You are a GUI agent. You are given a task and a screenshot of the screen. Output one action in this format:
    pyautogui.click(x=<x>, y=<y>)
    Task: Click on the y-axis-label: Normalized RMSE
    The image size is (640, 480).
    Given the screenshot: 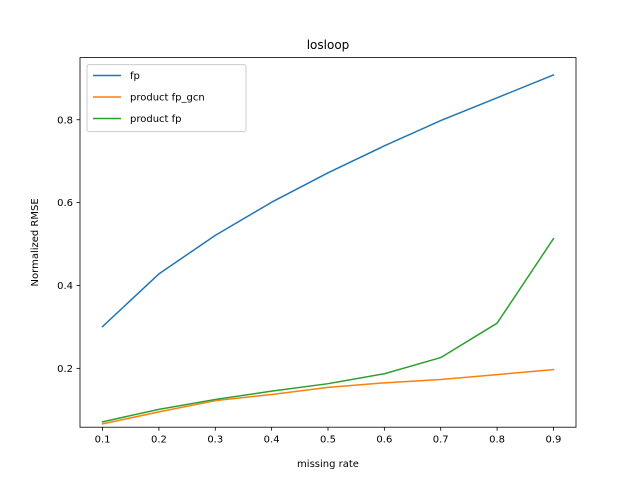 What is the action you would take?
    pyautogui.click(x=35, y=242)
    